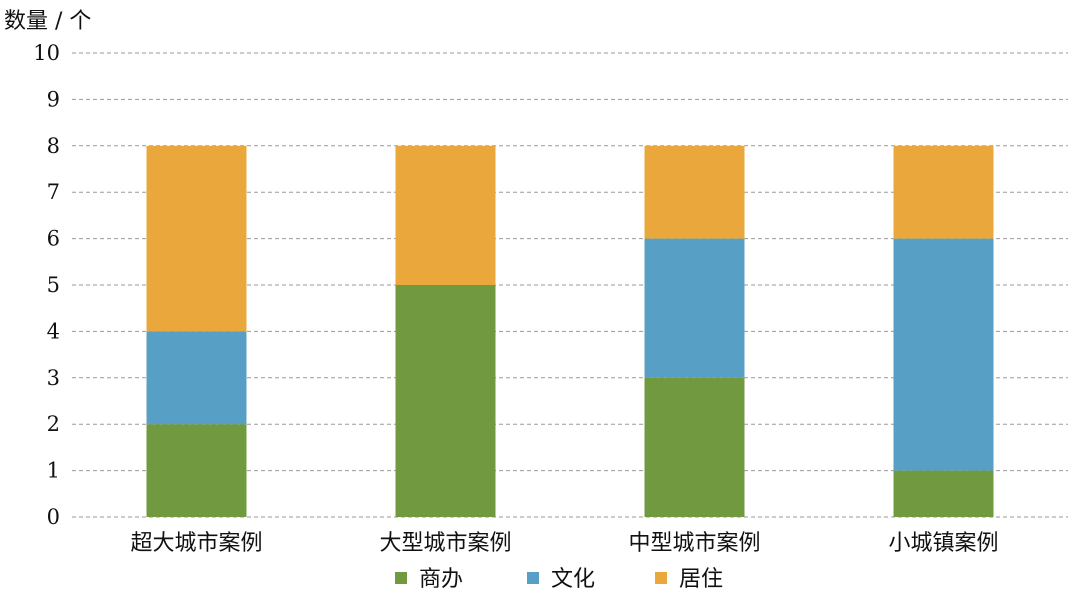  Describe the element at coordinates (53, 378) in the screenshot. I see `y-tick-label: 3` at that location.